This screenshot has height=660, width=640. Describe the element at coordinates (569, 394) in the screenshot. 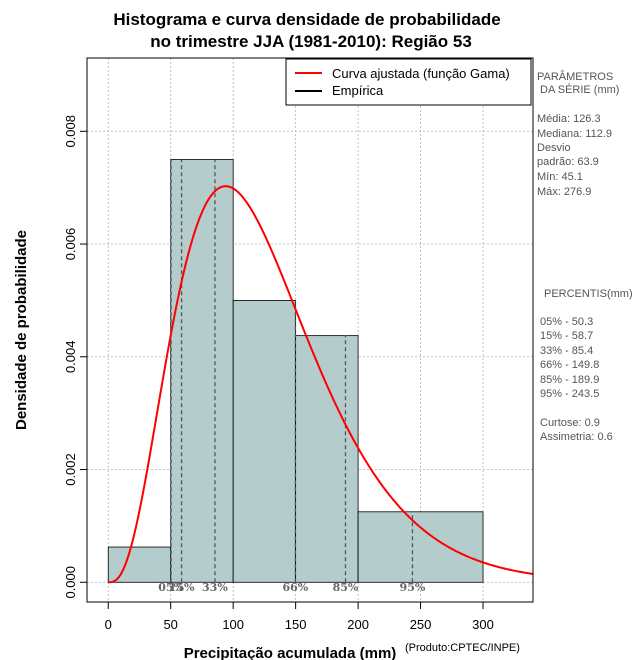

I see `percentil-95: 95% - 243.5` at that location.